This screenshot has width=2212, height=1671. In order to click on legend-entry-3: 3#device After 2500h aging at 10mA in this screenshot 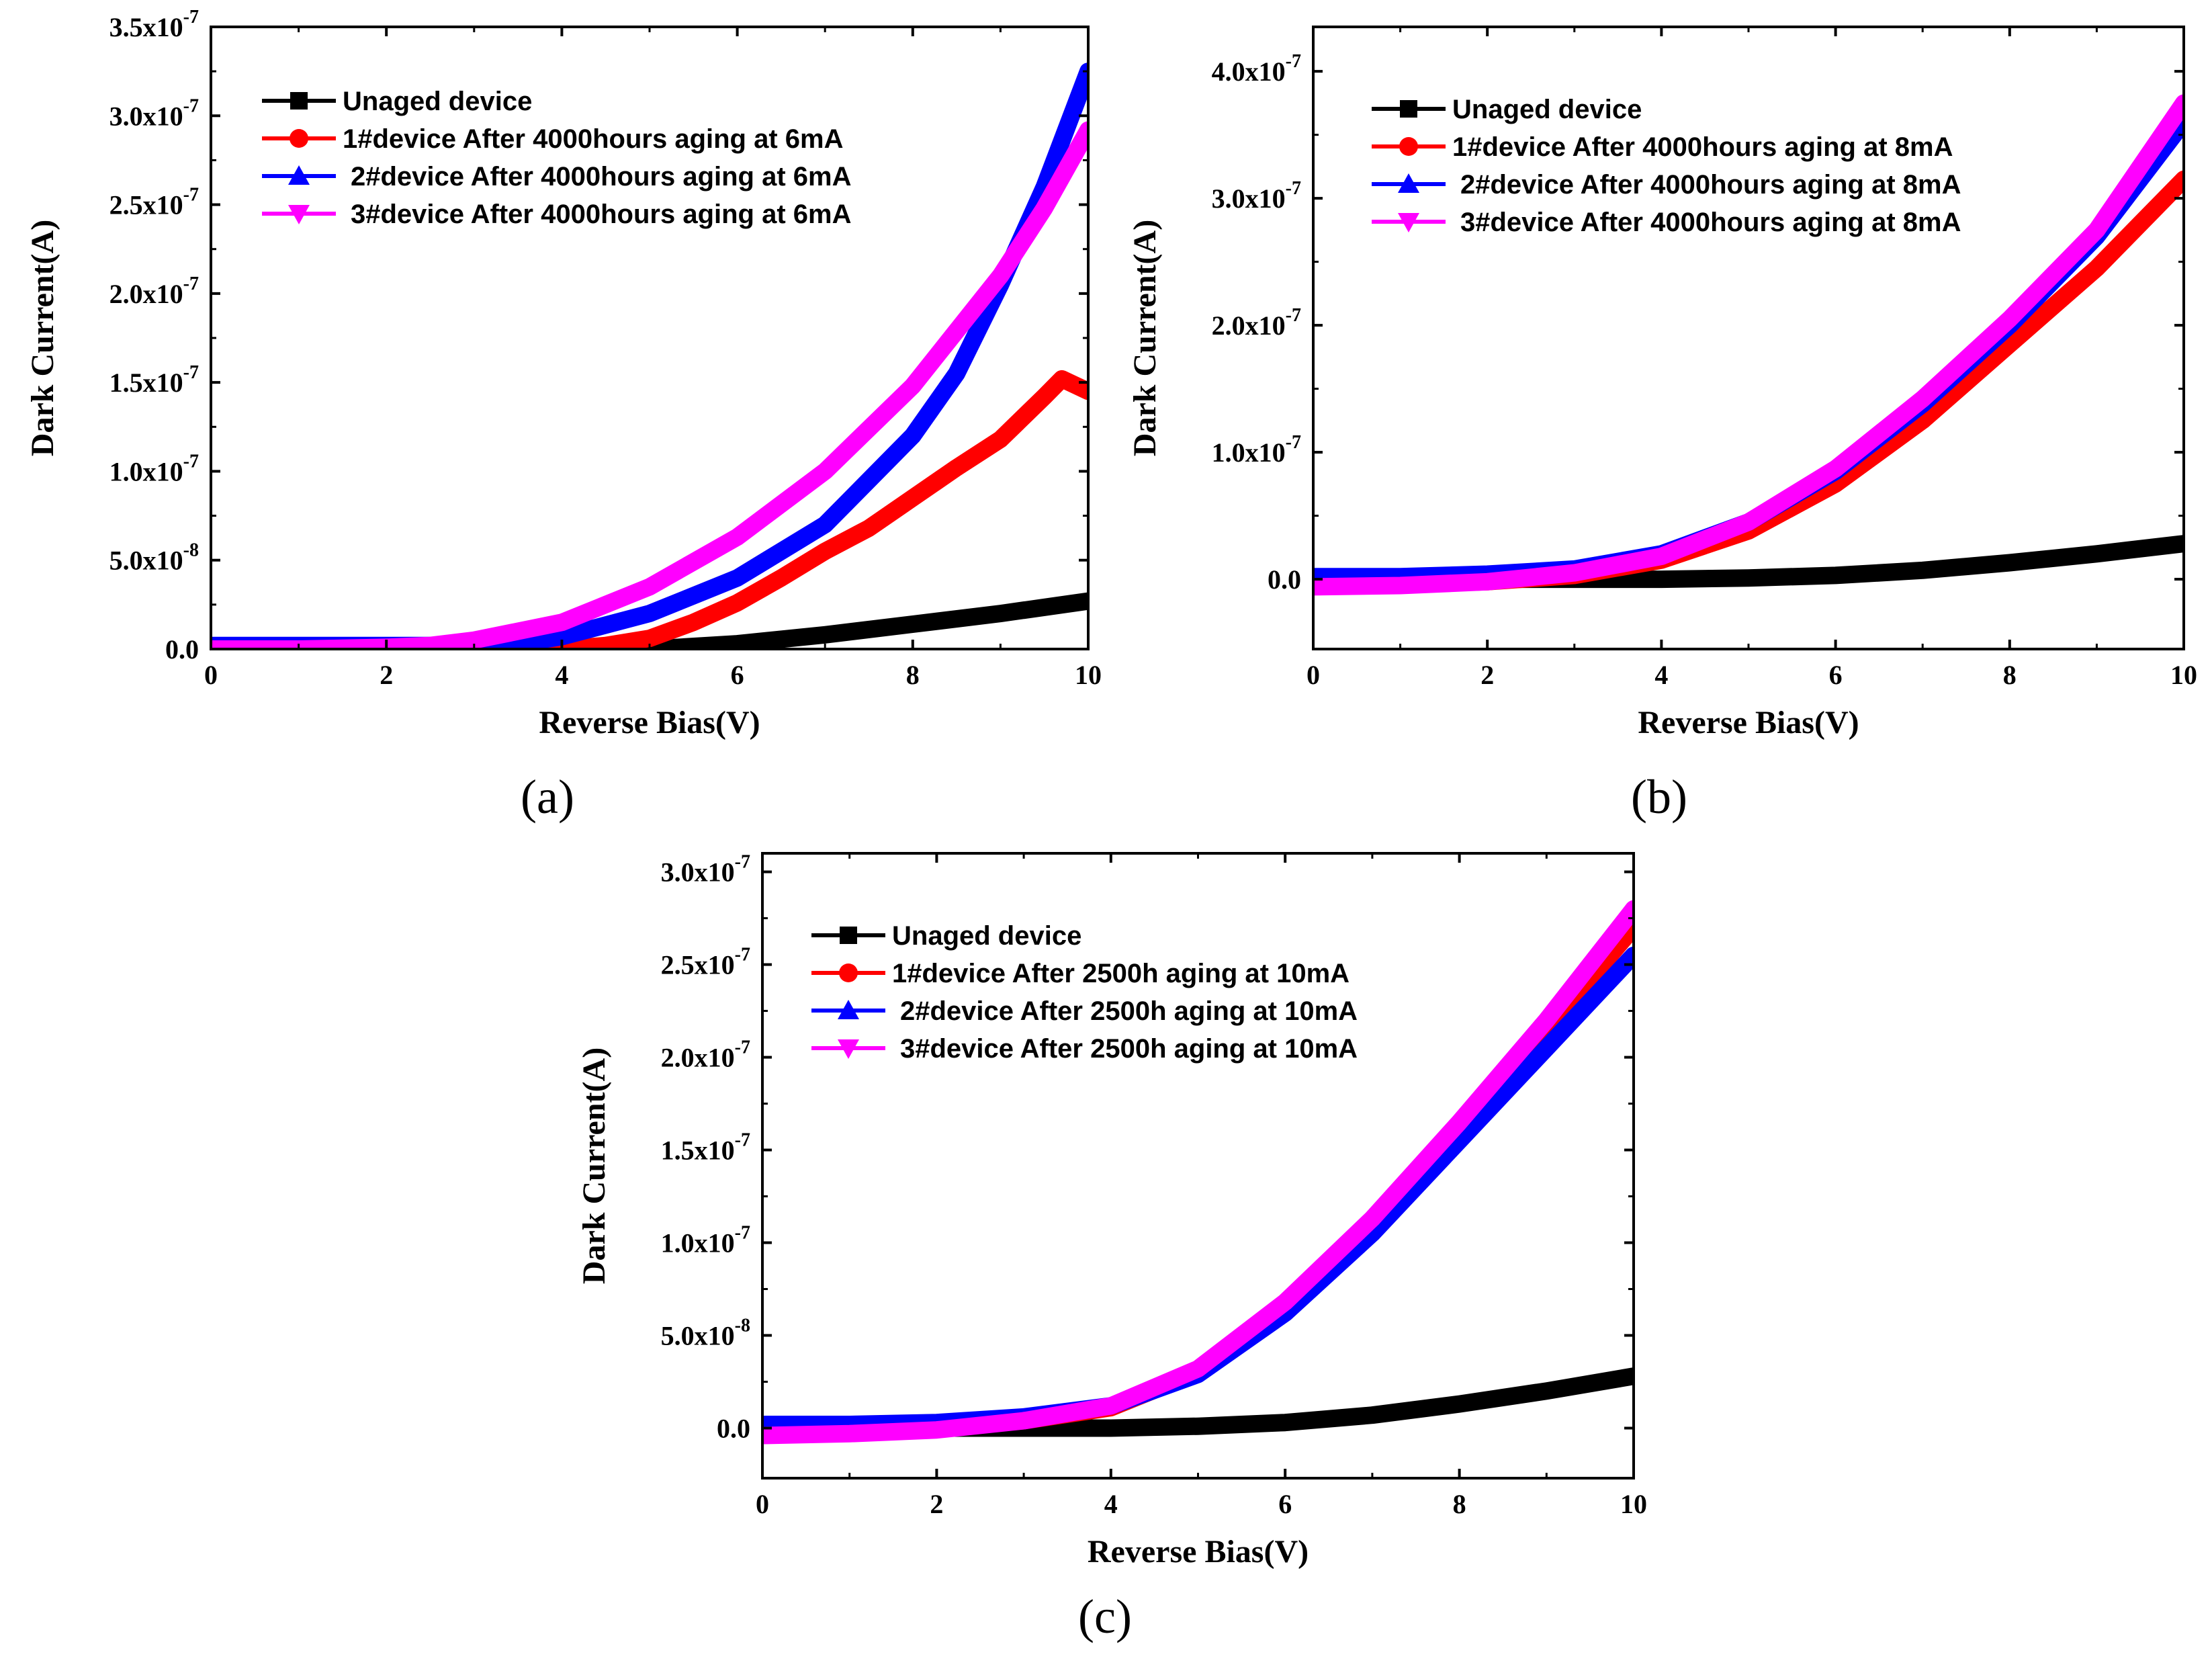, I will do `click(1129, 1049)`.